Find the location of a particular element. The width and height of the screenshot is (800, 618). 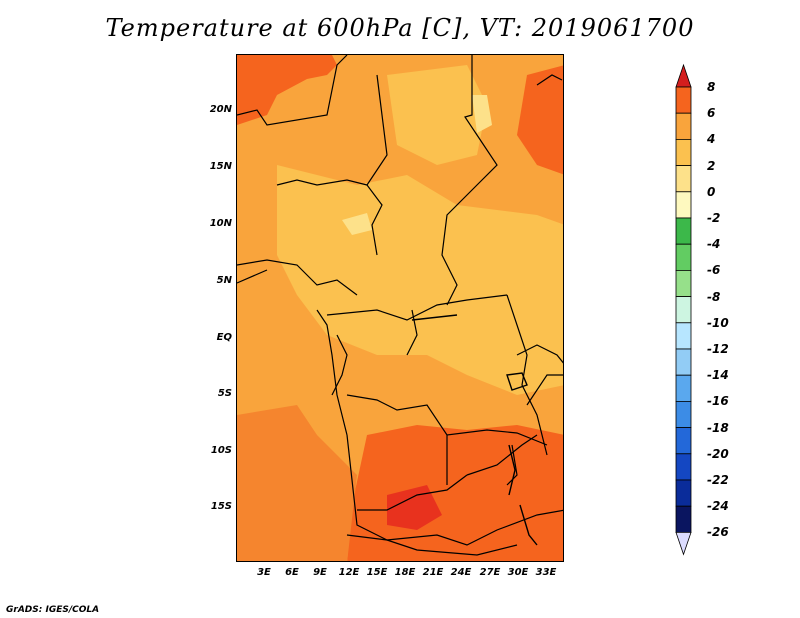

credit-text: GrADS: IGES/COLA is located at coordinates (53, 610).